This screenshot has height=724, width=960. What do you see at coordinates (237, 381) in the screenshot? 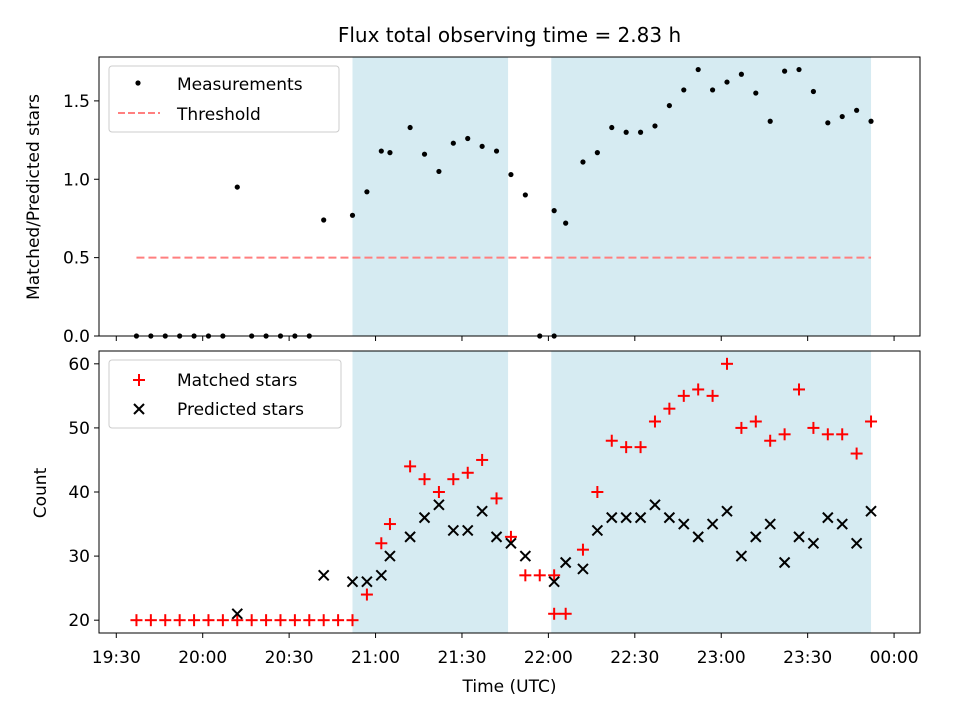
I see `legend-label-matched: Matched stars` at bounding box center [237, 381].